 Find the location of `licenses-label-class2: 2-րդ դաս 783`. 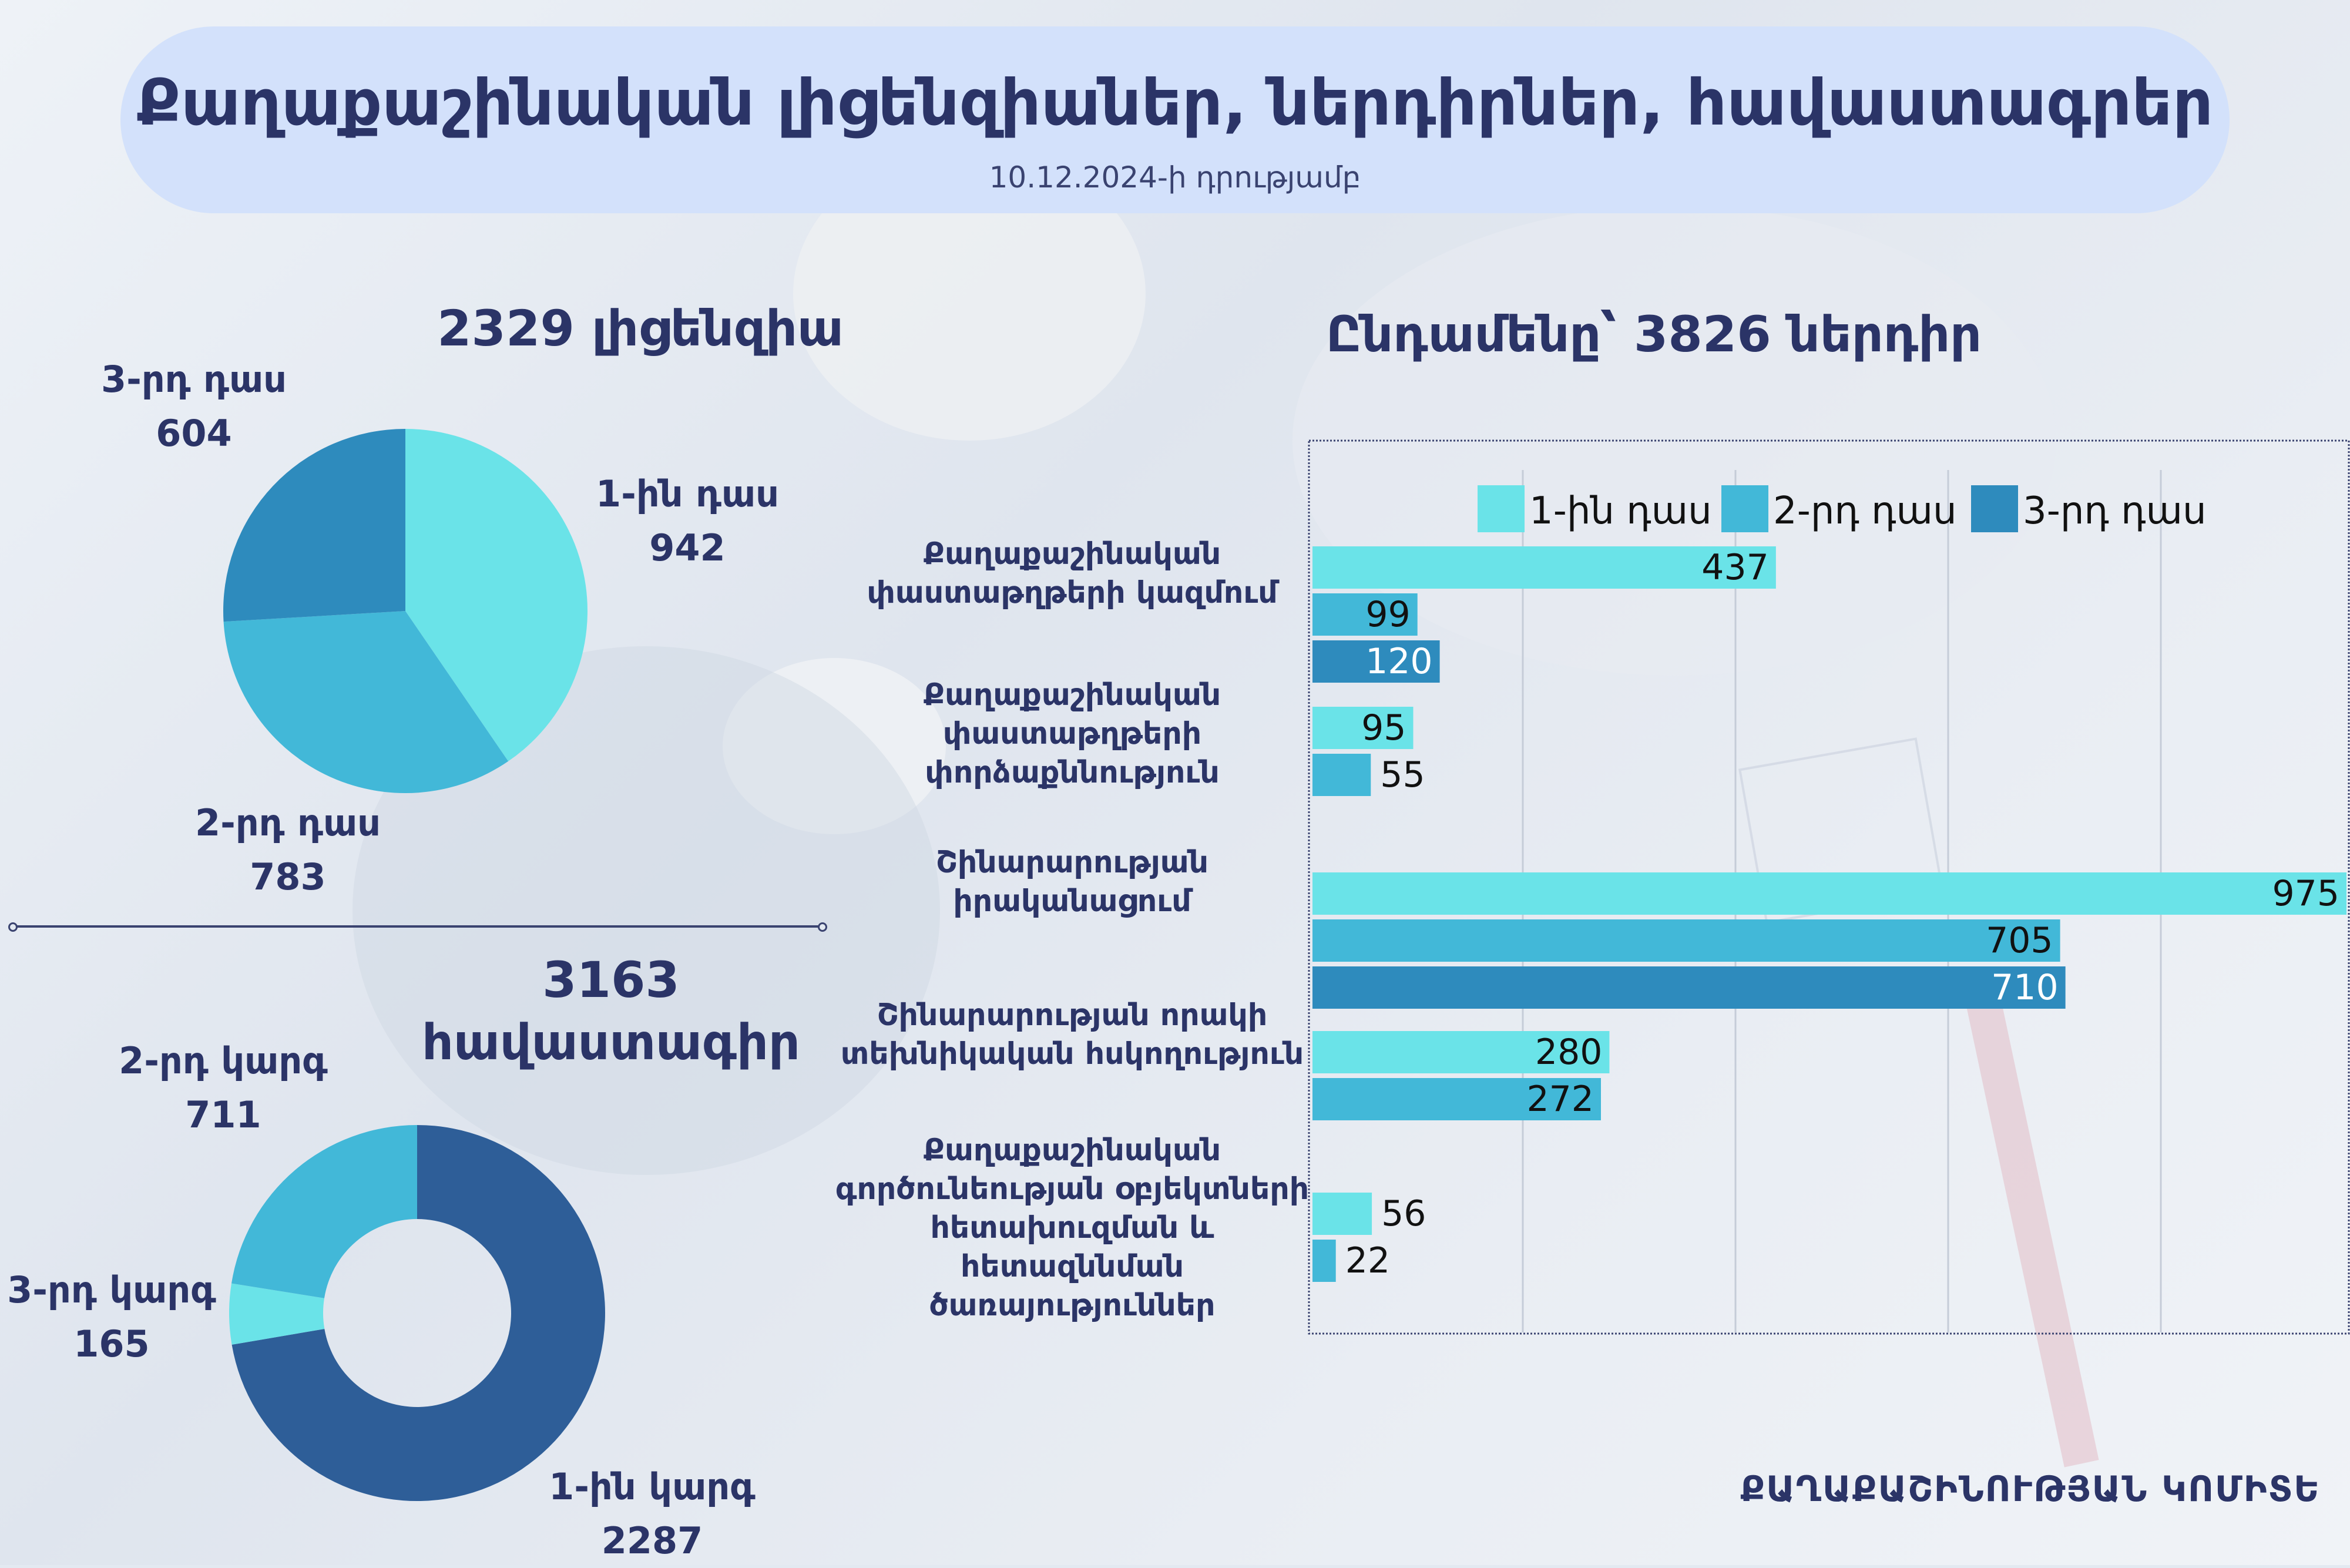

licenses-label-class2: 2-րդ դաս 783 is located at coordinates (288, 850).